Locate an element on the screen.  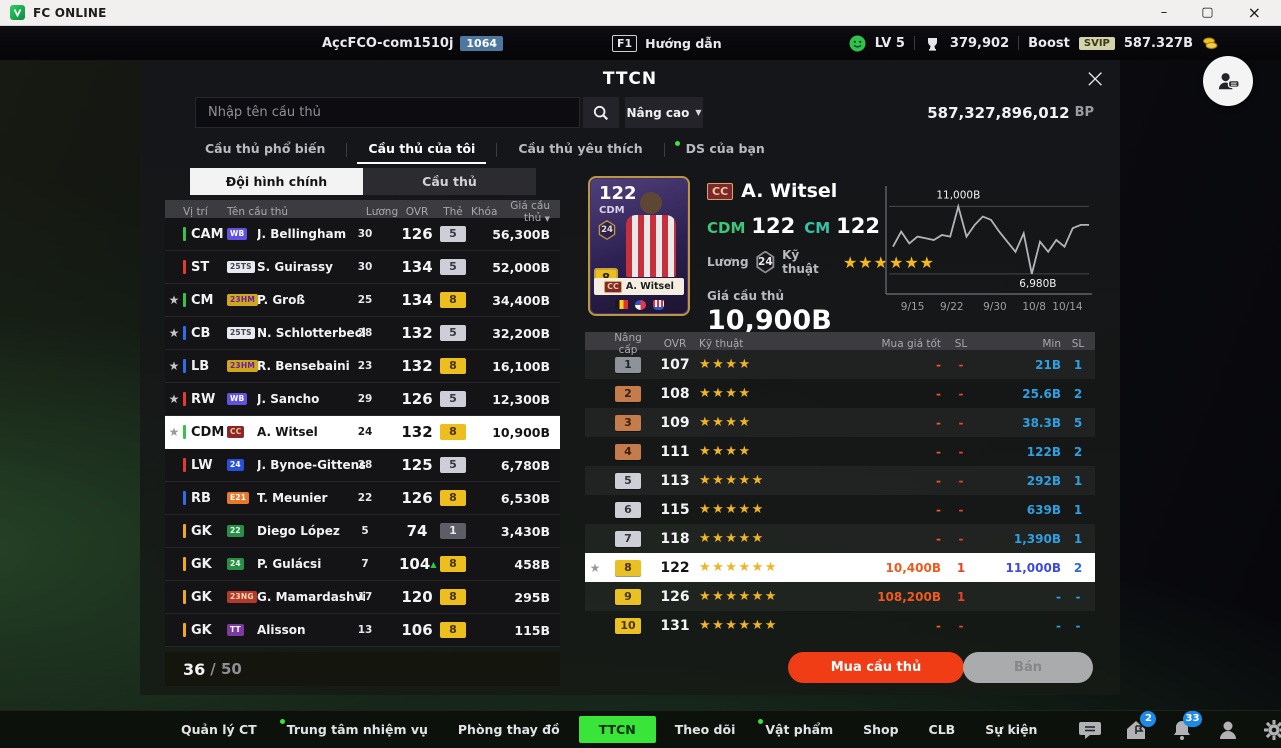
market-row: ★ 3 109 ★★★★ - - 38.3B 5 is located at coordinates (840, 422).